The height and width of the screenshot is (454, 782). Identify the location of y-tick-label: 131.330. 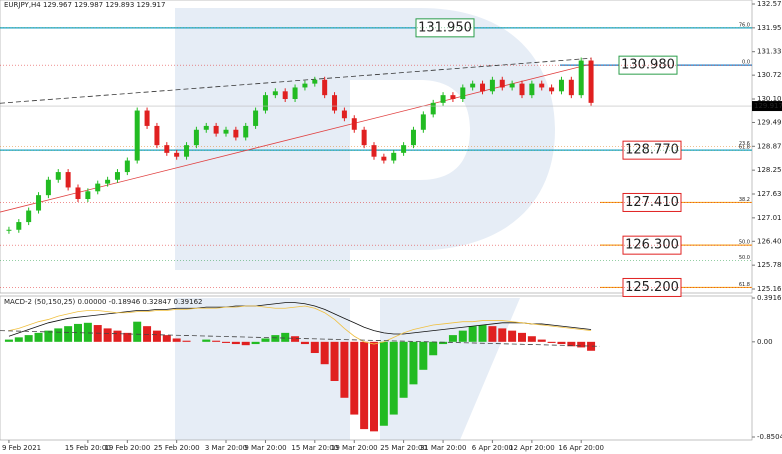
(769, 52).